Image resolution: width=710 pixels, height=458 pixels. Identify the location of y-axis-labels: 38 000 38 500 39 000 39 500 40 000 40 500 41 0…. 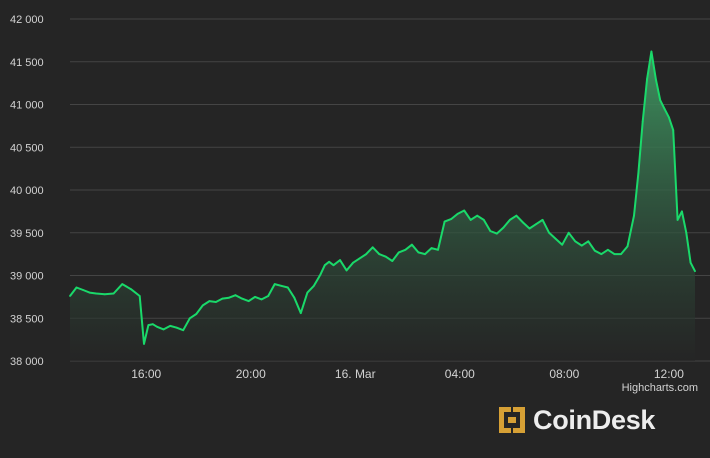
(27, 191).